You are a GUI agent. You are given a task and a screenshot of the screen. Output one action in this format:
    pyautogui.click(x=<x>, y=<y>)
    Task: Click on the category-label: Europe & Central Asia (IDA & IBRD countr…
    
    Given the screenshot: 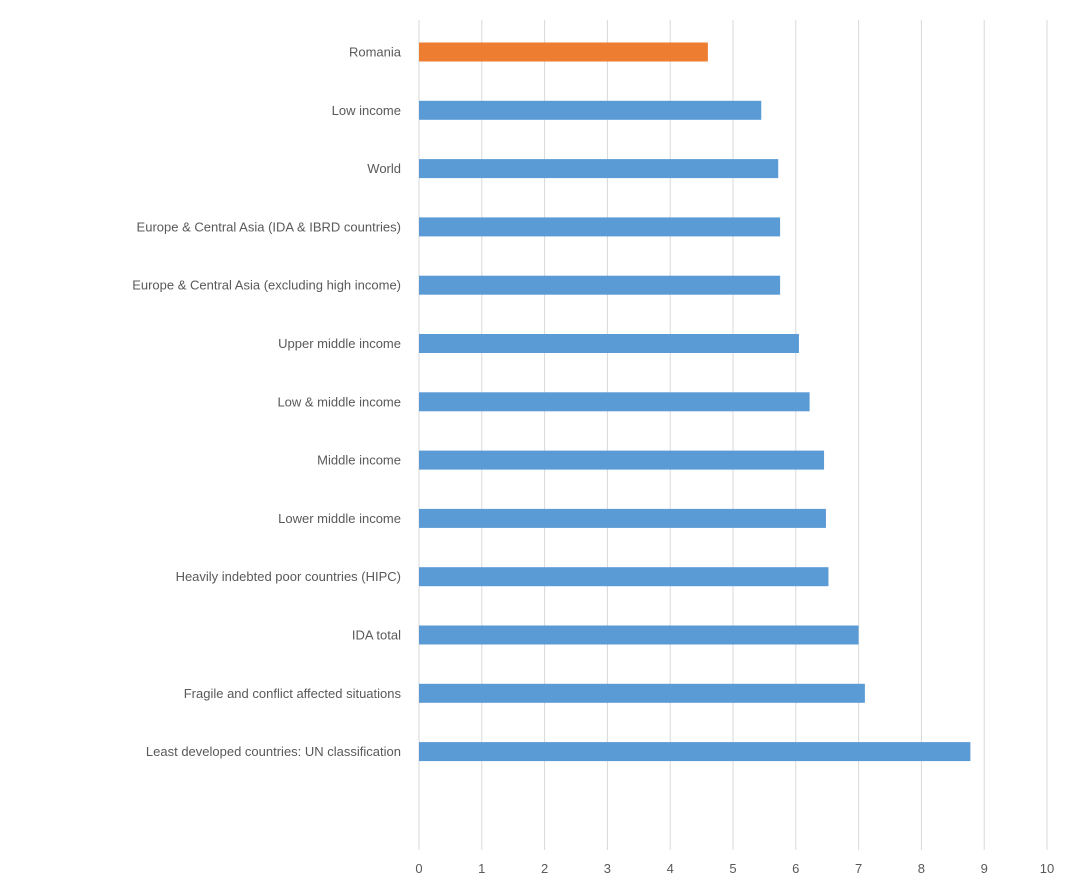 What is the action you would take?
    pyautogui.click(x=269, y=226)
    